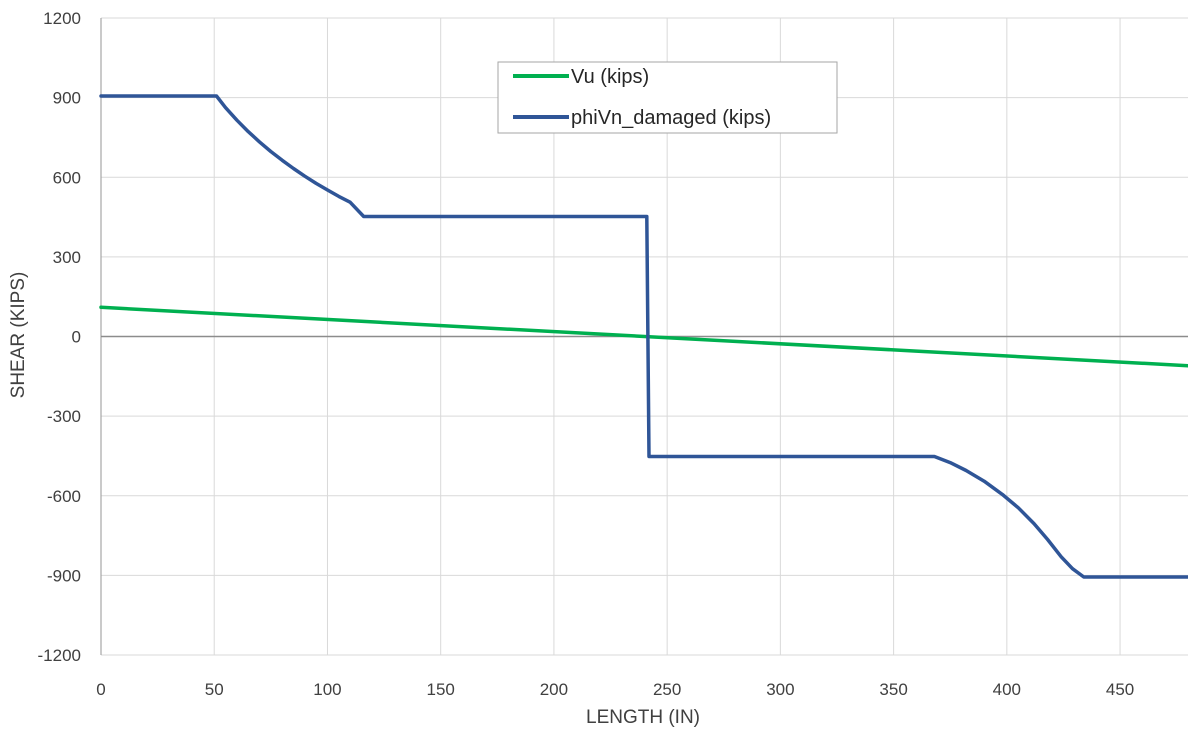 The height and width of the screenshot is (733, 1188). Describe the element at coordinates (64, 416) in the screenshot. I see `y-tick-label: -300` at that location.